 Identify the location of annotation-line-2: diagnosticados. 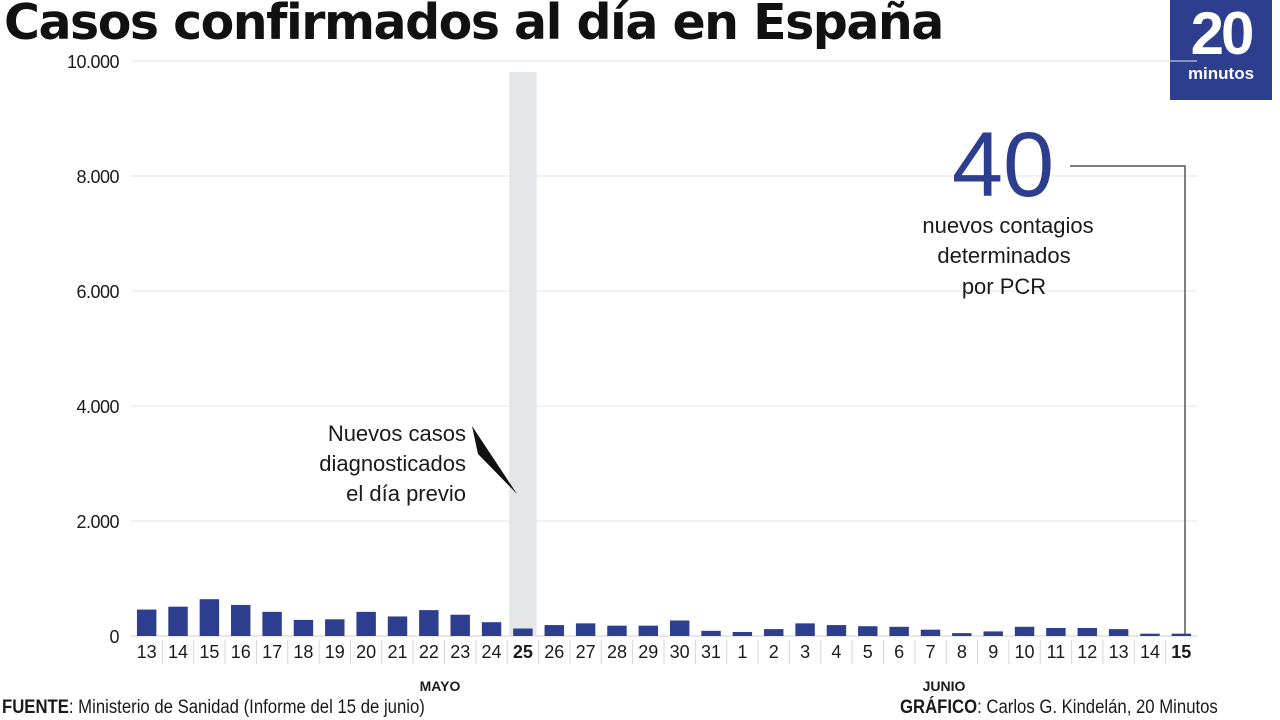
(392, 463).